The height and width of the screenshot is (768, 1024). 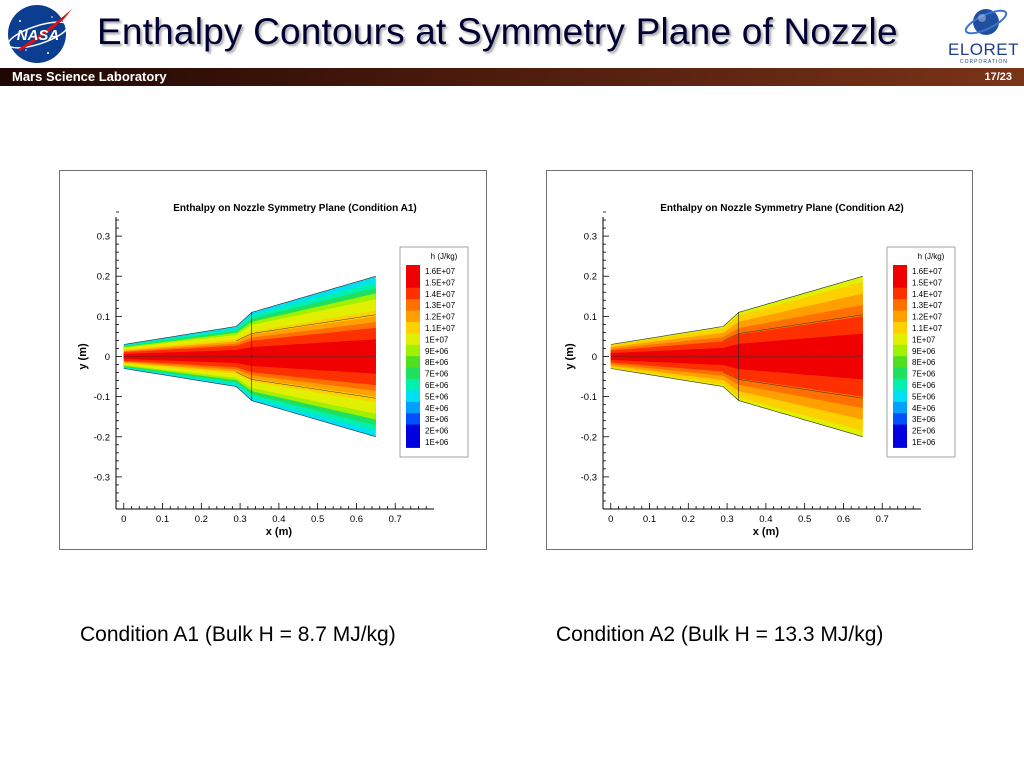 What do you see at coordinates (102, 437) in the screenshot?
I see `y-tick-label: -0.2` at bounding box center [102, 437].